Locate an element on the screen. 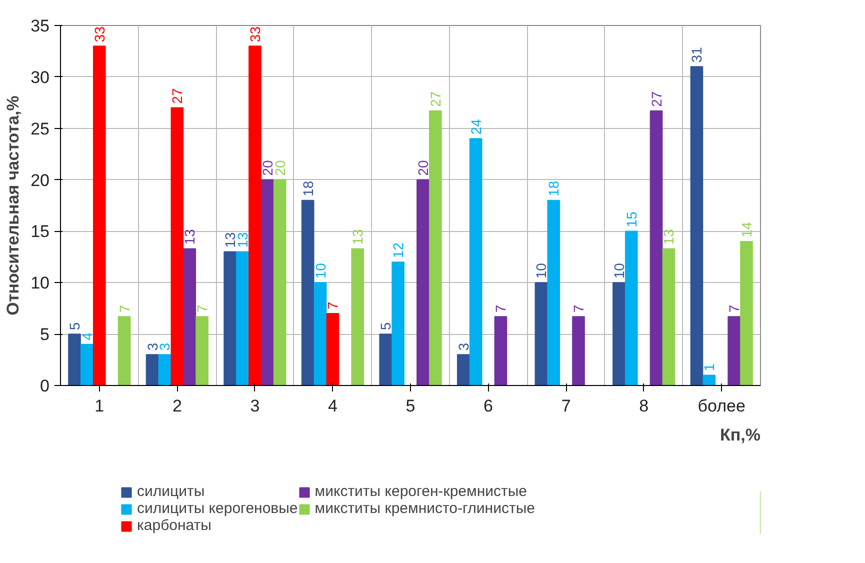 The image size is (865, 563). x-tick-label: более is located at coordinates (722, 406).